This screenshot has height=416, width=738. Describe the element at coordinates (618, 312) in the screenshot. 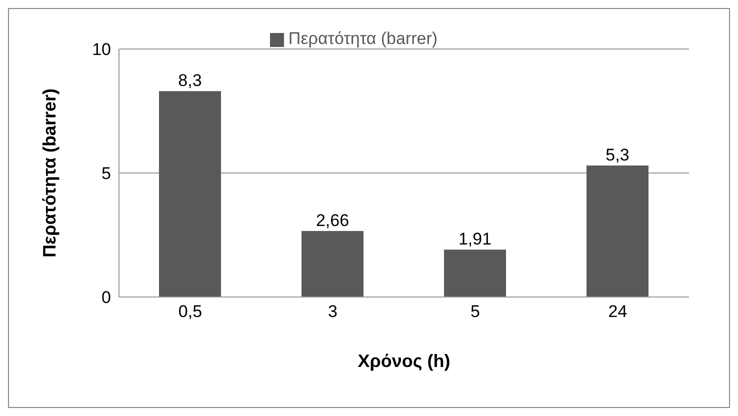

I see `x-tick-label: 24` at that location.